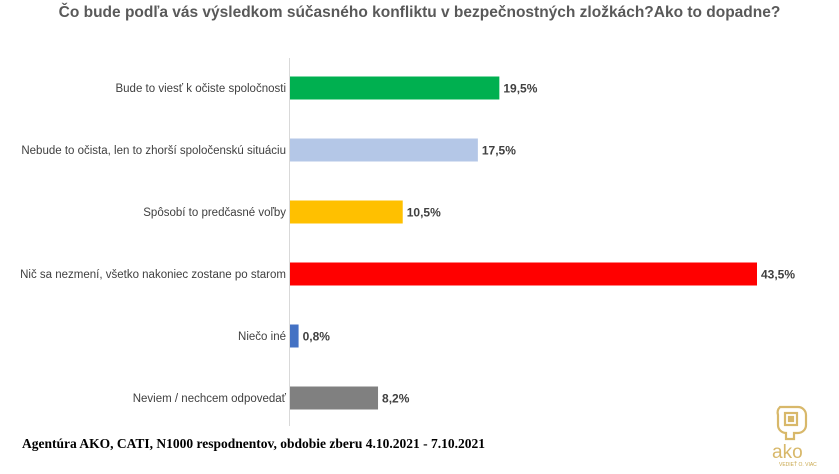  What do you see at coordinates (396, 399) in the screenshot?
I see `value-label: 8,2%` at bounding box center [396, 399].